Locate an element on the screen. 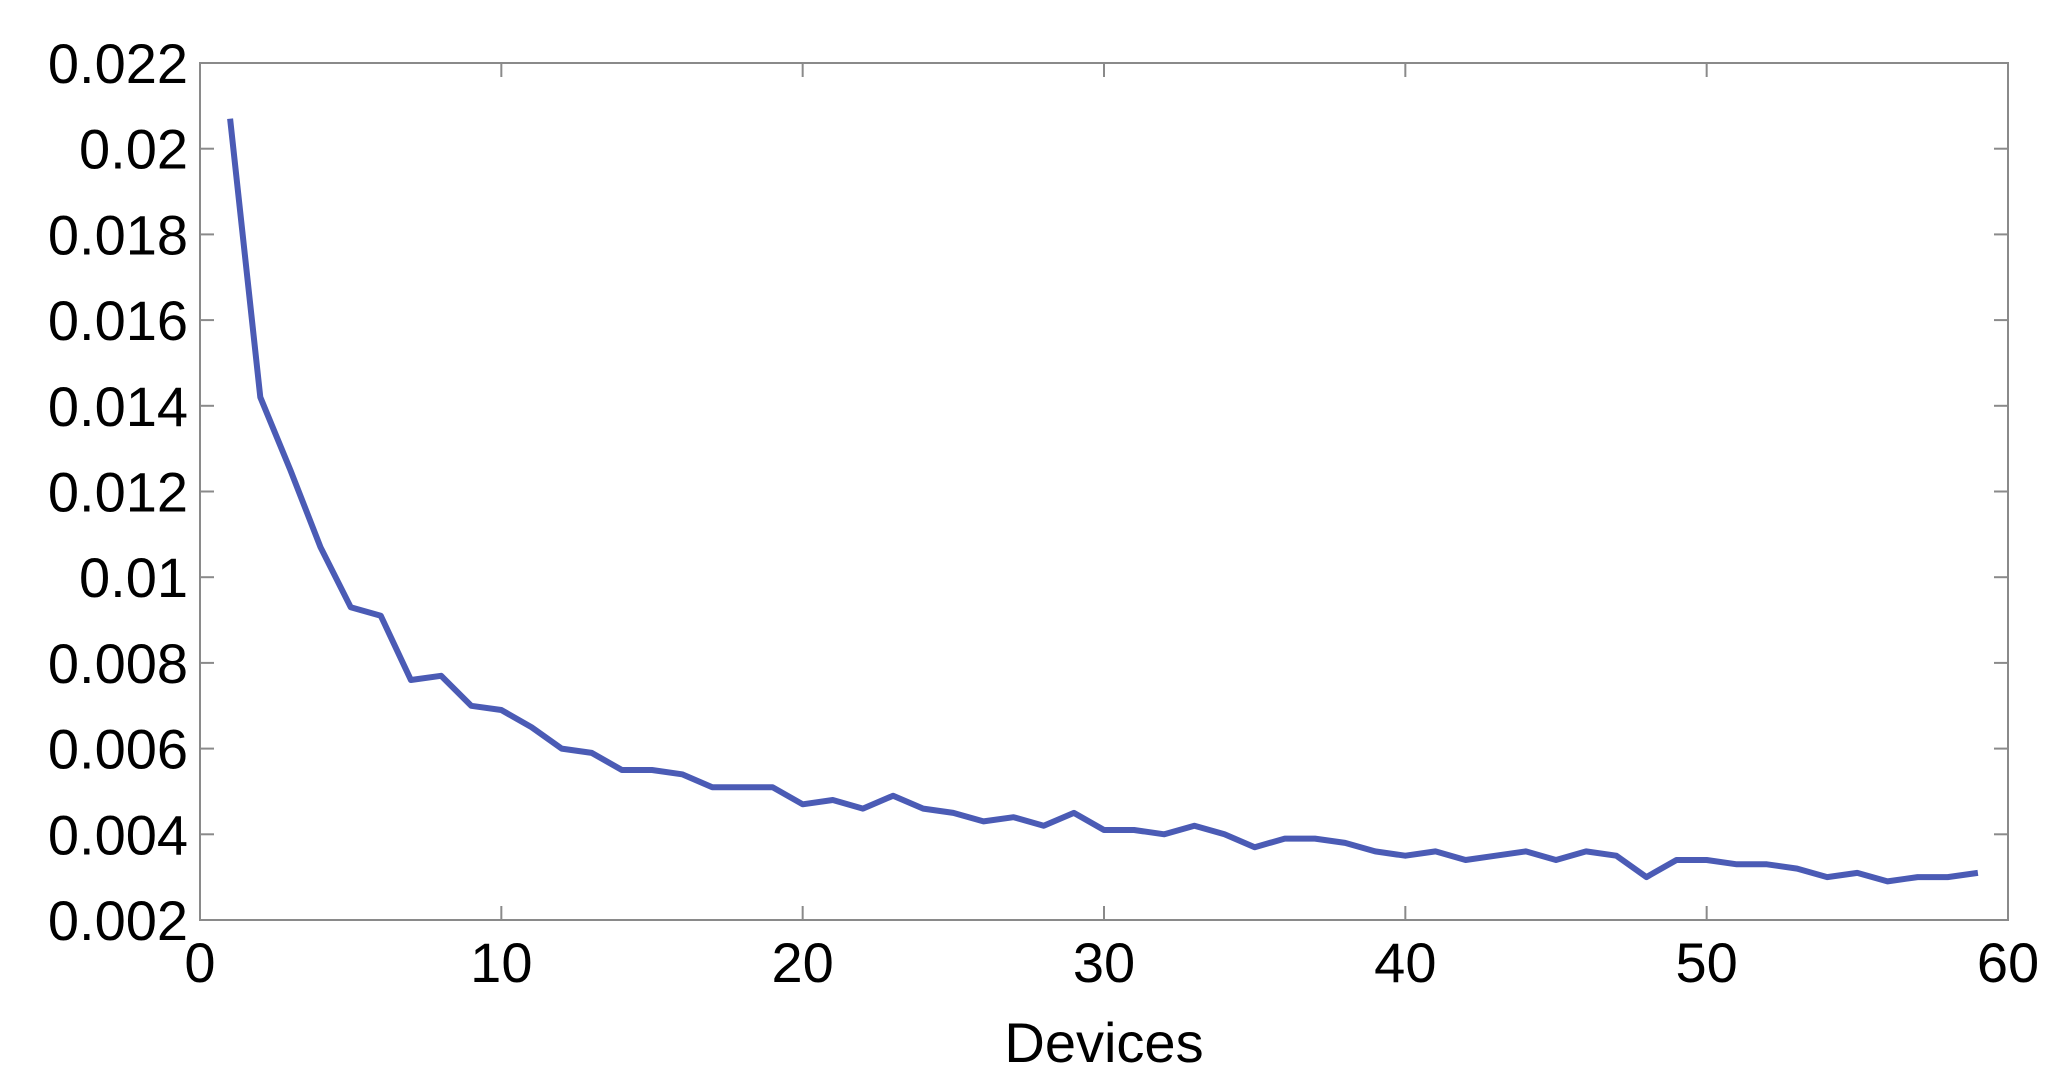 Image resolution: width=2063 pixels, height=1091 pixels. x-tick-label: 50 is located at coordinates (1707, 962).